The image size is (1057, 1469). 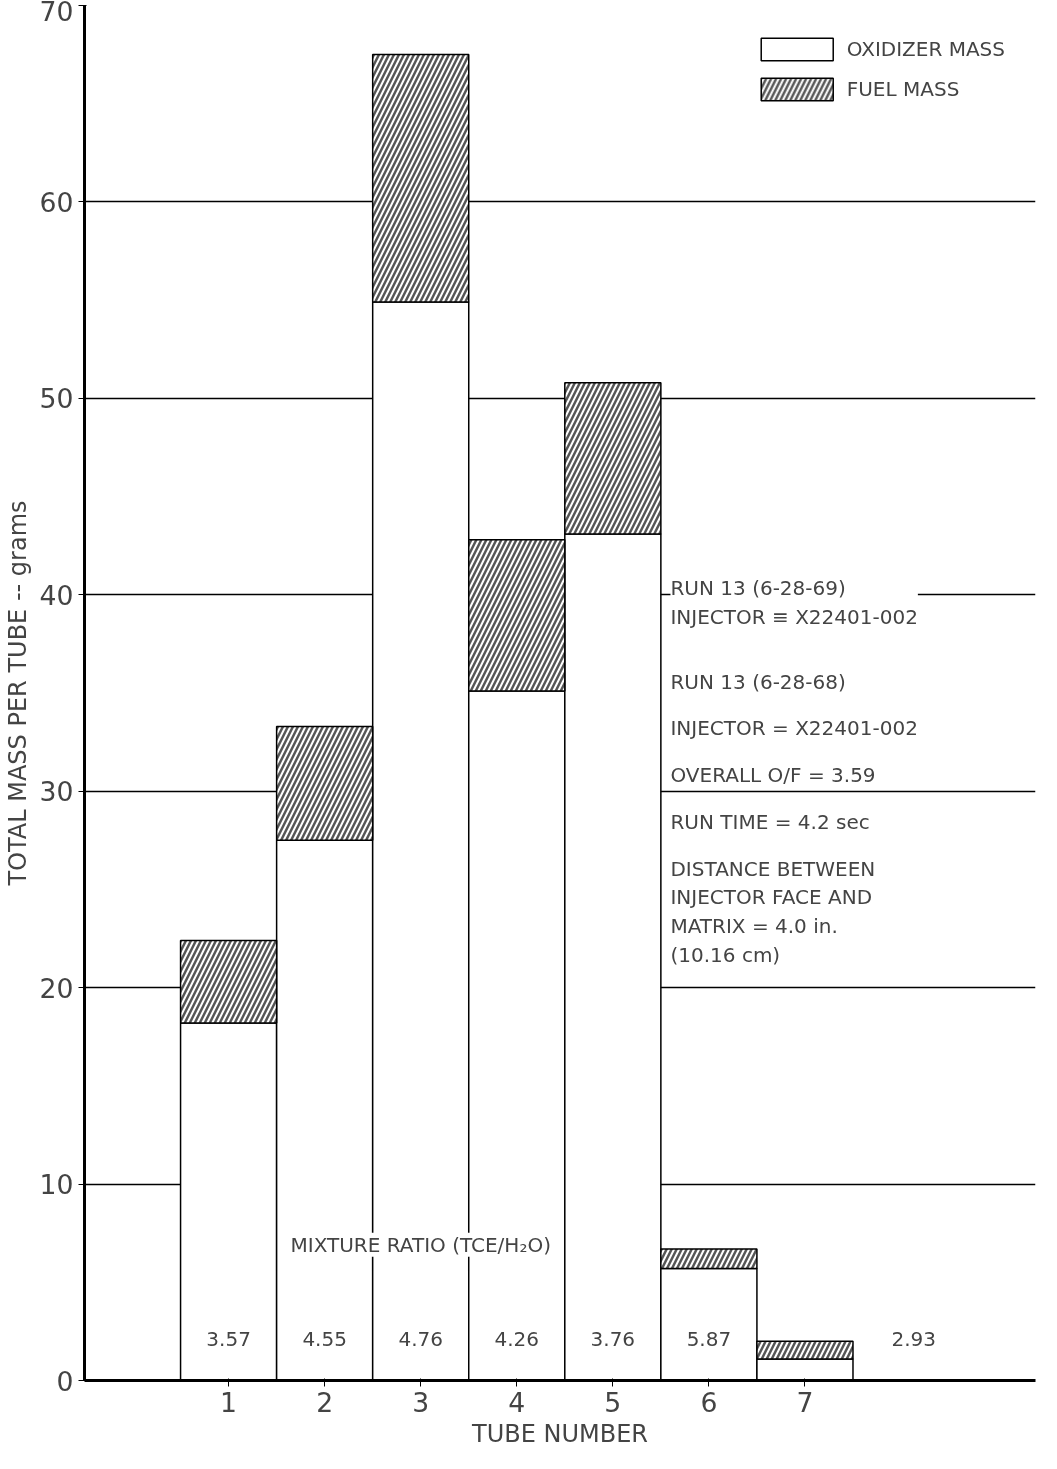 What do you see at coordinates (913, 1339) in the screenshot?
I see `text: 2.93` at bounding box center [913, 1339].